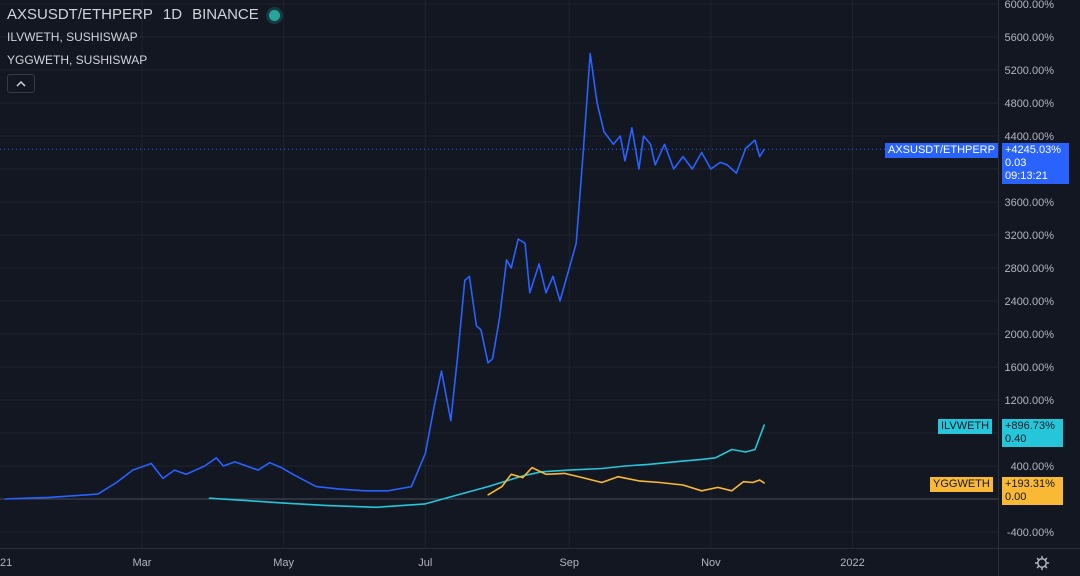 The image size is (1080, 576). I want to click on ygg-value-badge: +193.31% 0.00, so click(1032, 491).